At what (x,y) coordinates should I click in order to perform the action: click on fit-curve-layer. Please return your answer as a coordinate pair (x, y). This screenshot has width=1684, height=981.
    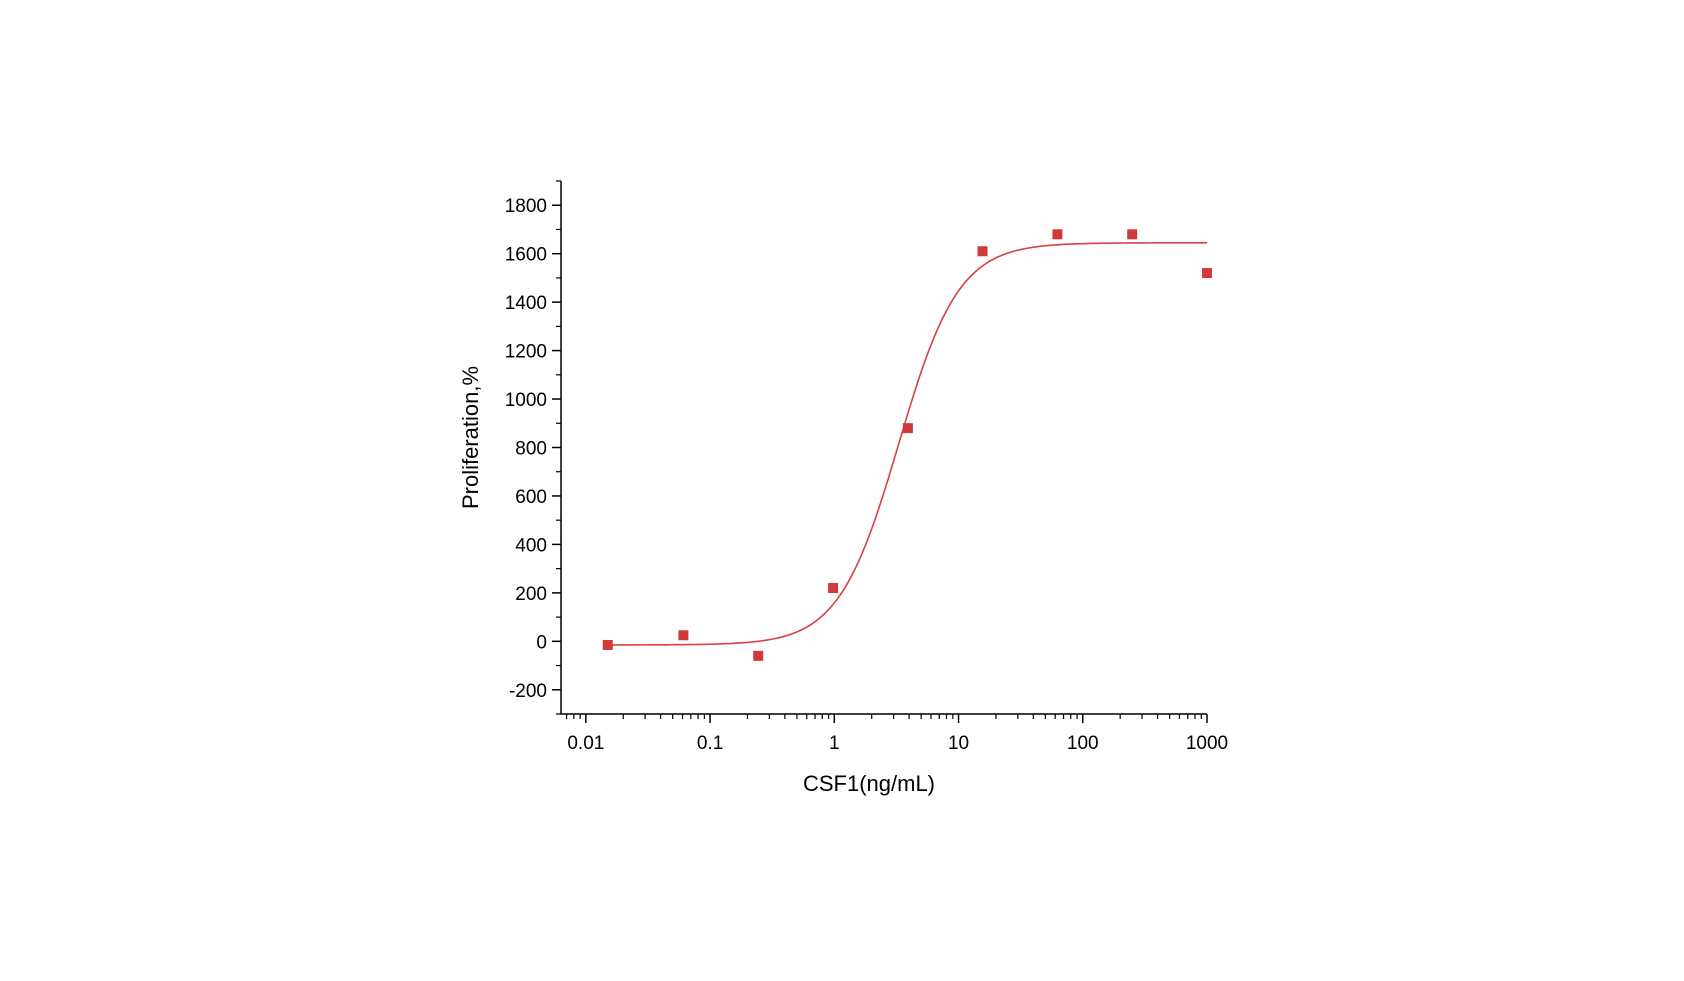
    Looking at the image, I should click on (907, 443).